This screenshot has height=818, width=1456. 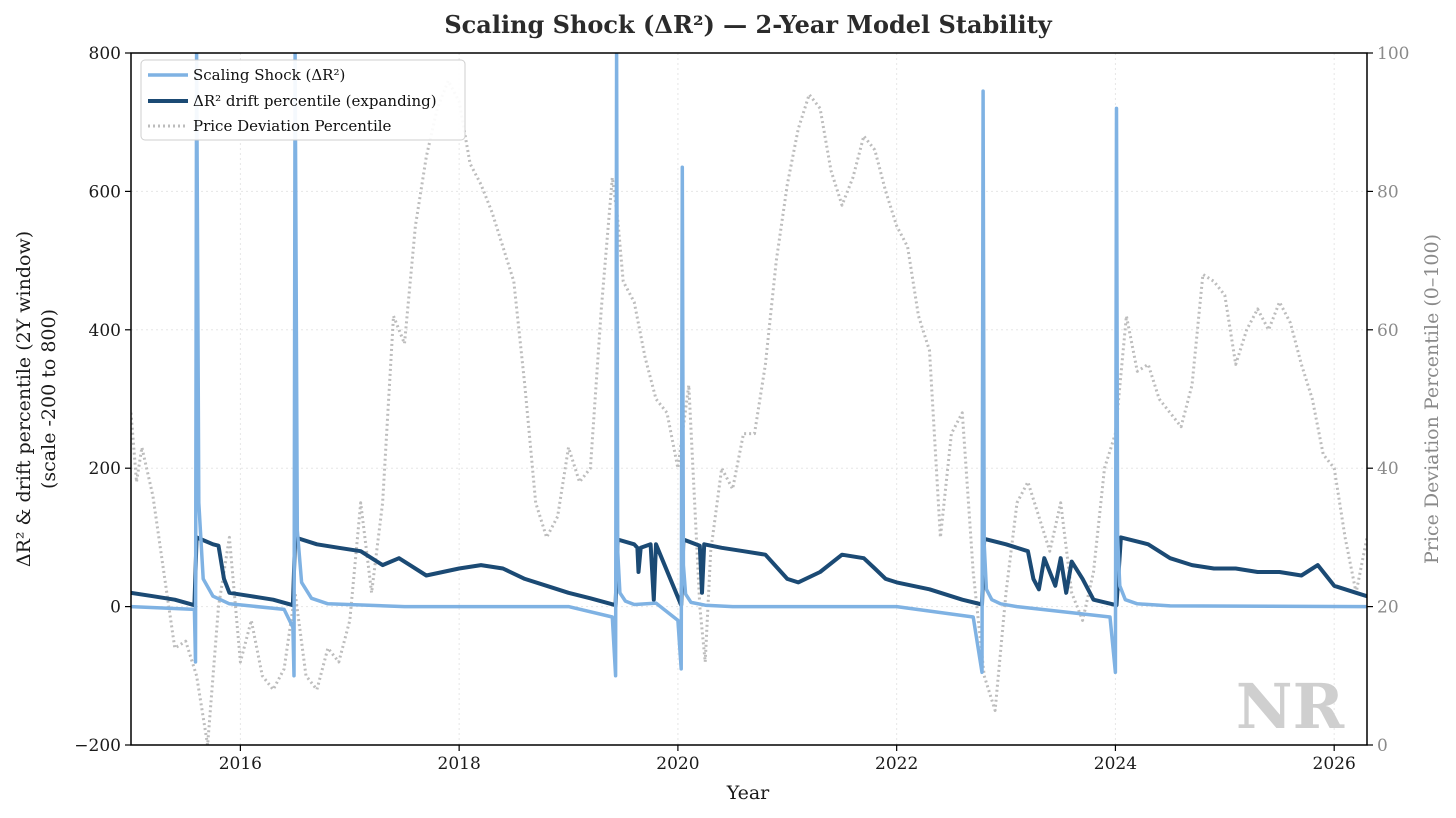 What do you see at coordinates (292, 126) in the screenshot?
I see `legend-label-price: Price Deviation Percentile` at bounding box center [292, 126].